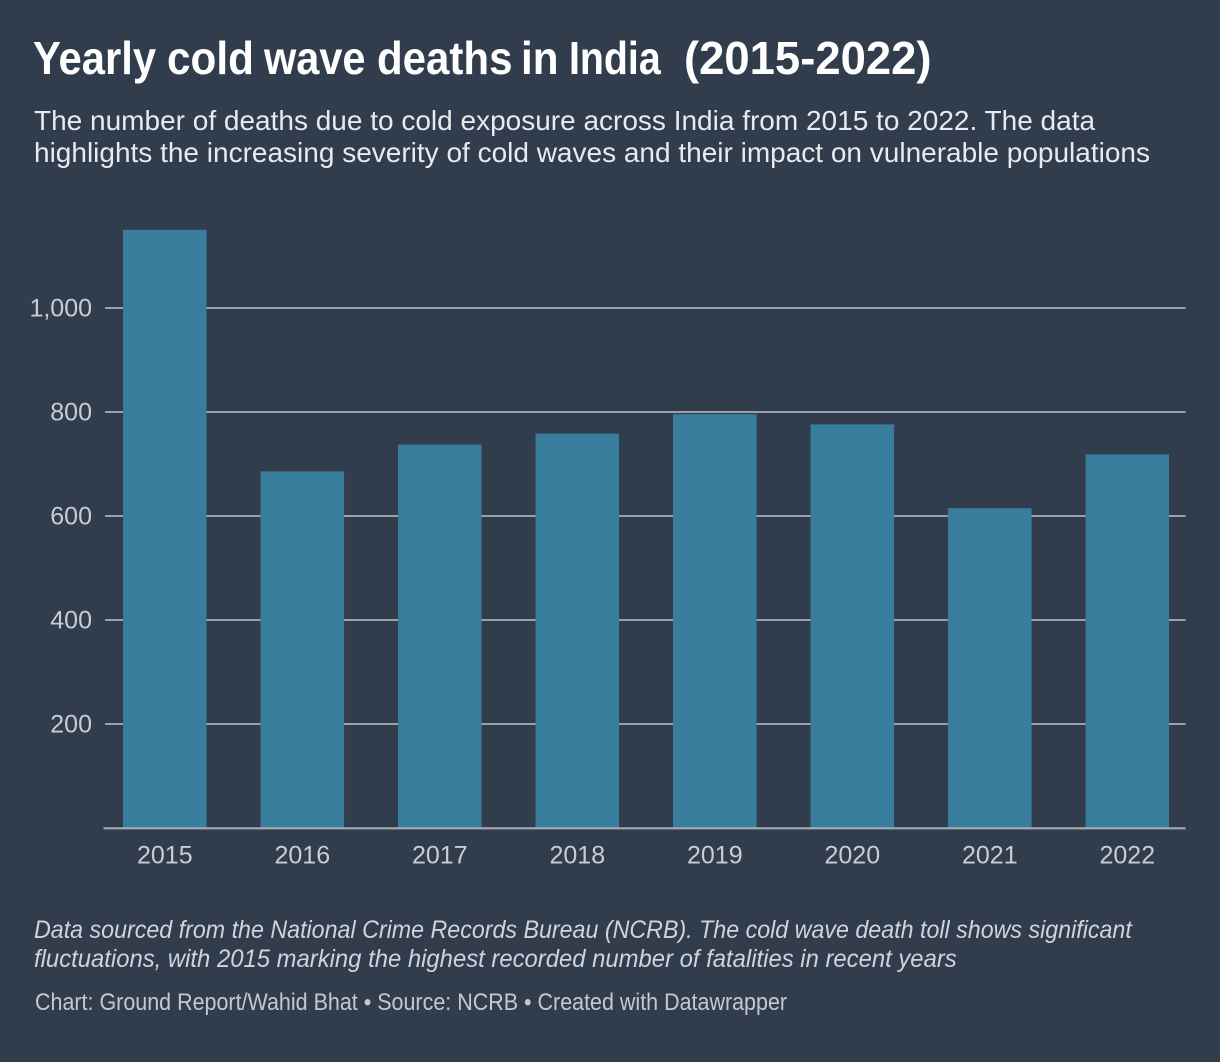 Image resolution: width=1220 pixels, height=1062 pixels. What do you see at coordinates (165, 856) in the screenshot?
I see `svg-text: 2015` at bounding box center [165, 856].